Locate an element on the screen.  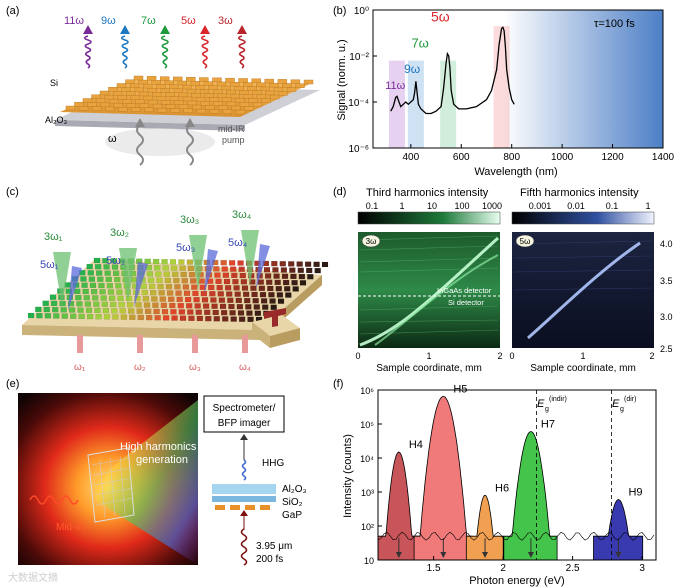
peak-label: 11ω is located at coordinates (395, 86).